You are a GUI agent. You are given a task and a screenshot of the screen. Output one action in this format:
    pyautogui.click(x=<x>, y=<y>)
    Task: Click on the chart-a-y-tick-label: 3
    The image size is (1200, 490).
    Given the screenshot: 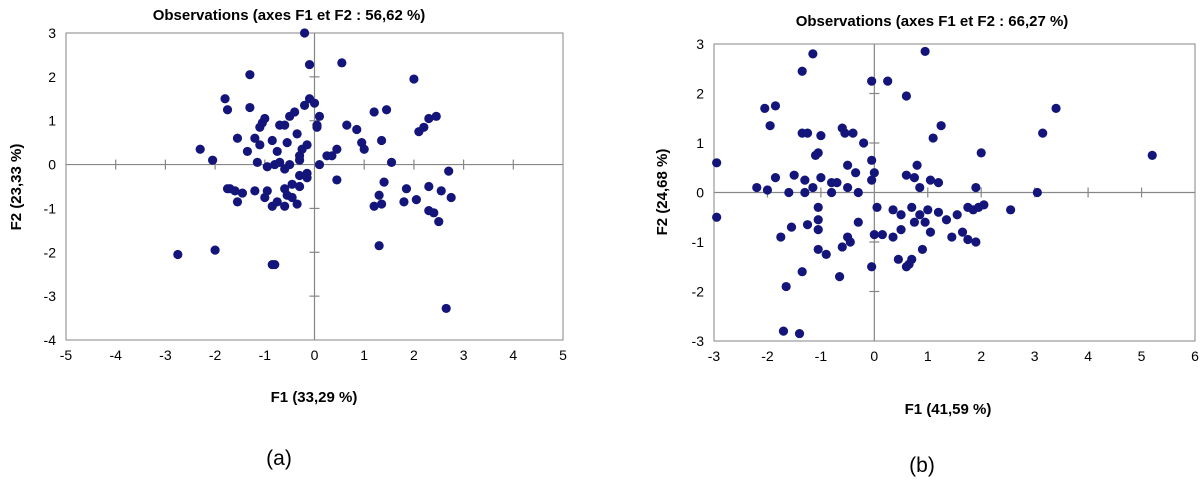 What is the action you would take?
    pyautogui.click(x=52, y=33)
    